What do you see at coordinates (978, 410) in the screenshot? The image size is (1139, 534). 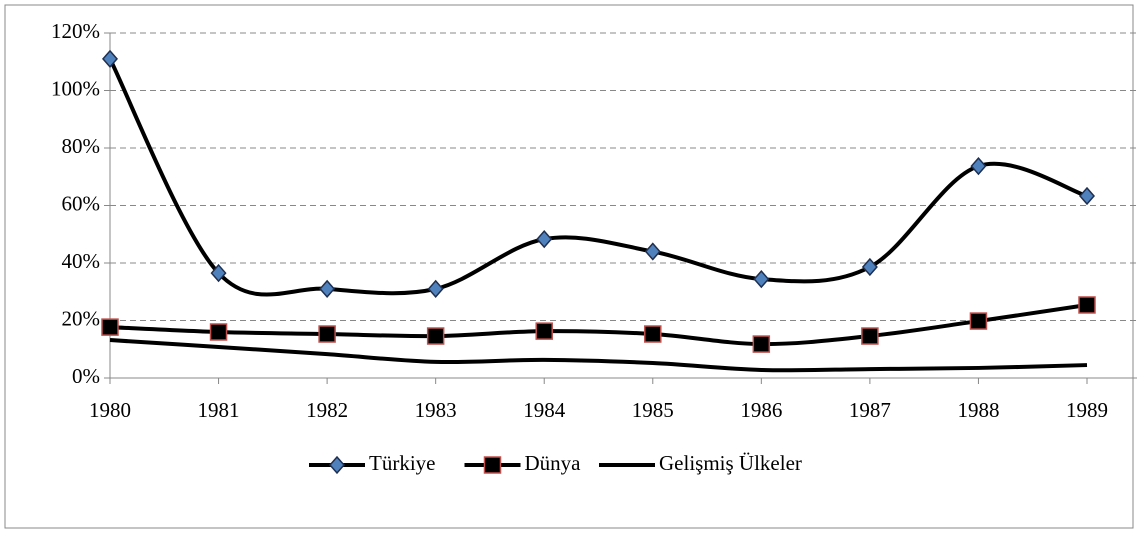 I see `x-tick-label: 1988` at bounding box center [978, 410].